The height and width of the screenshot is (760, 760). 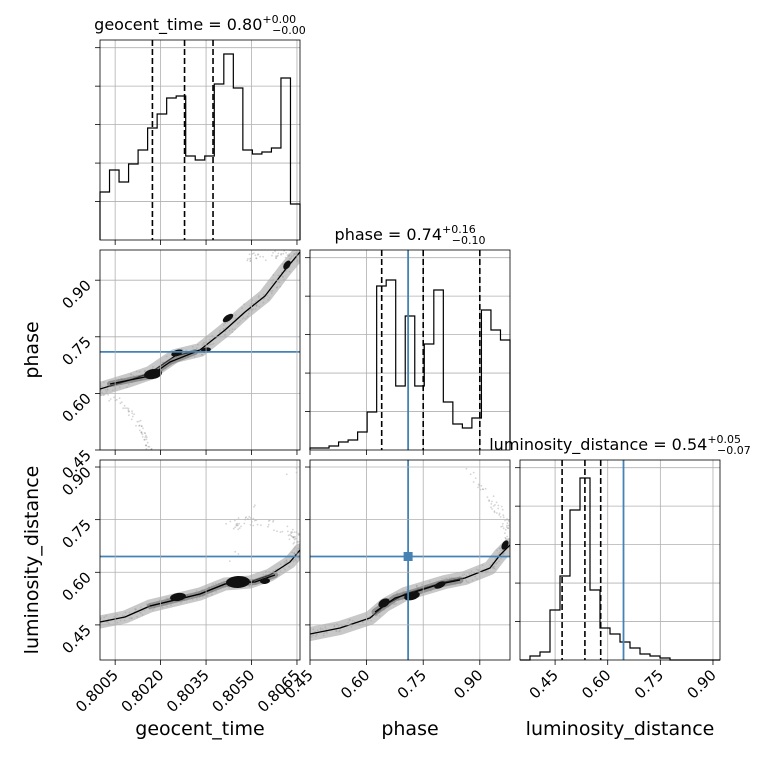 What do you see at coordinates (76, 294) in the screenshot?
I see `y-tick-label: 0.90` at bounding box center [76, 294].